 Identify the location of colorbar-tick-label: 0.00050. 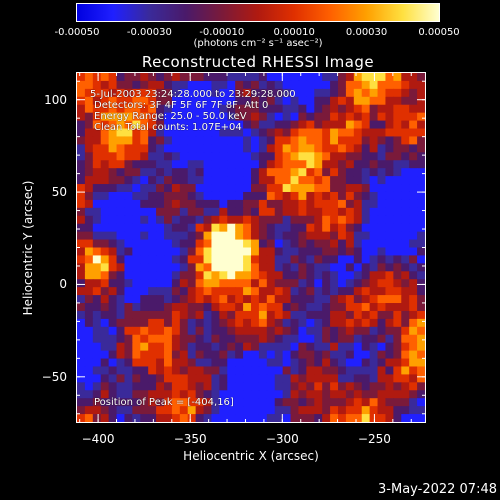
(439, 32).